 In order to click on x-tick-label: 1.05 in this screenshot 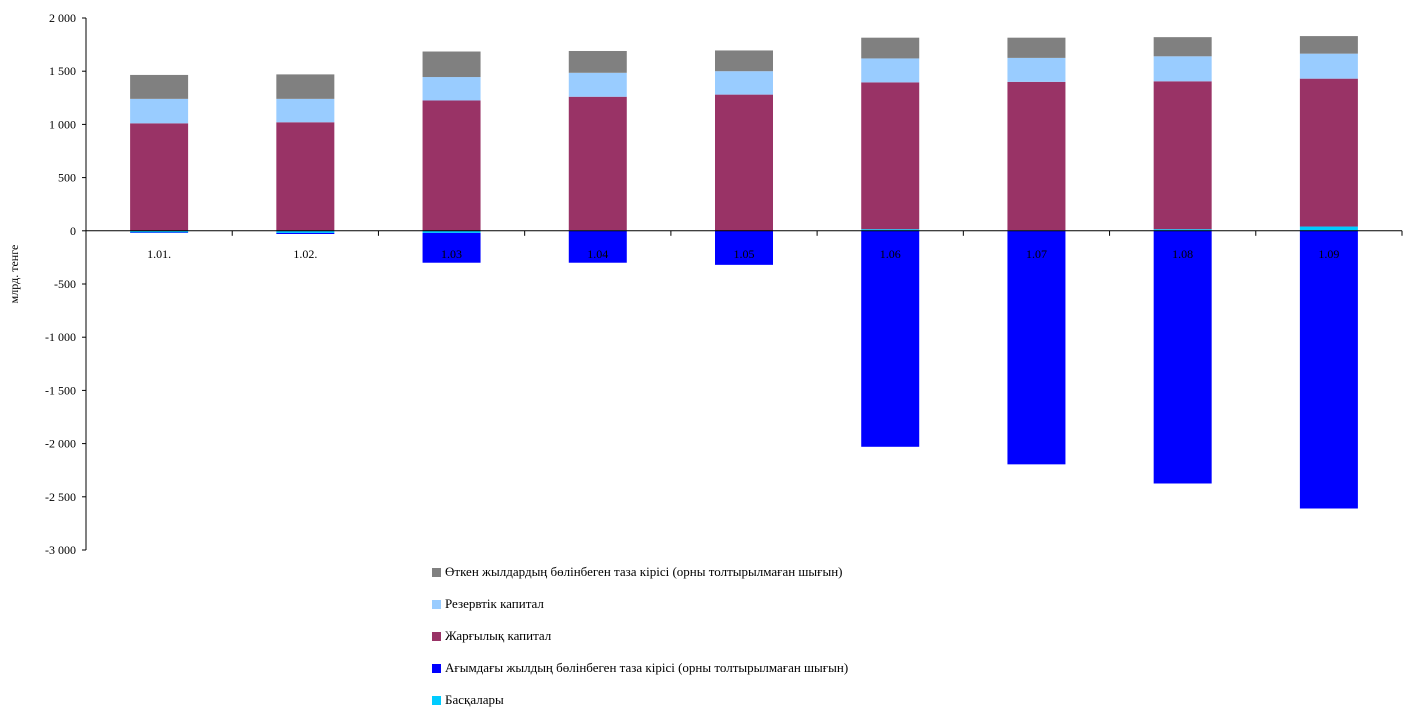, I will do `click(744, 254)`.